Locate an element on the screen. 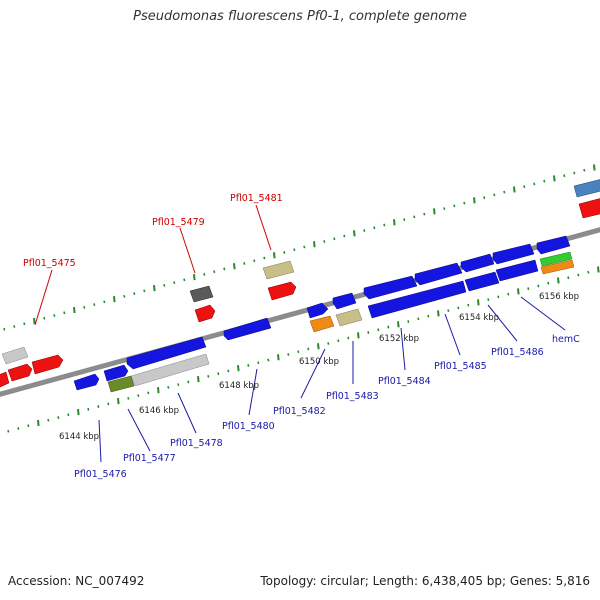  label-pfl01-5483: Pfl01_5483 is located at coordinates (352, 396).